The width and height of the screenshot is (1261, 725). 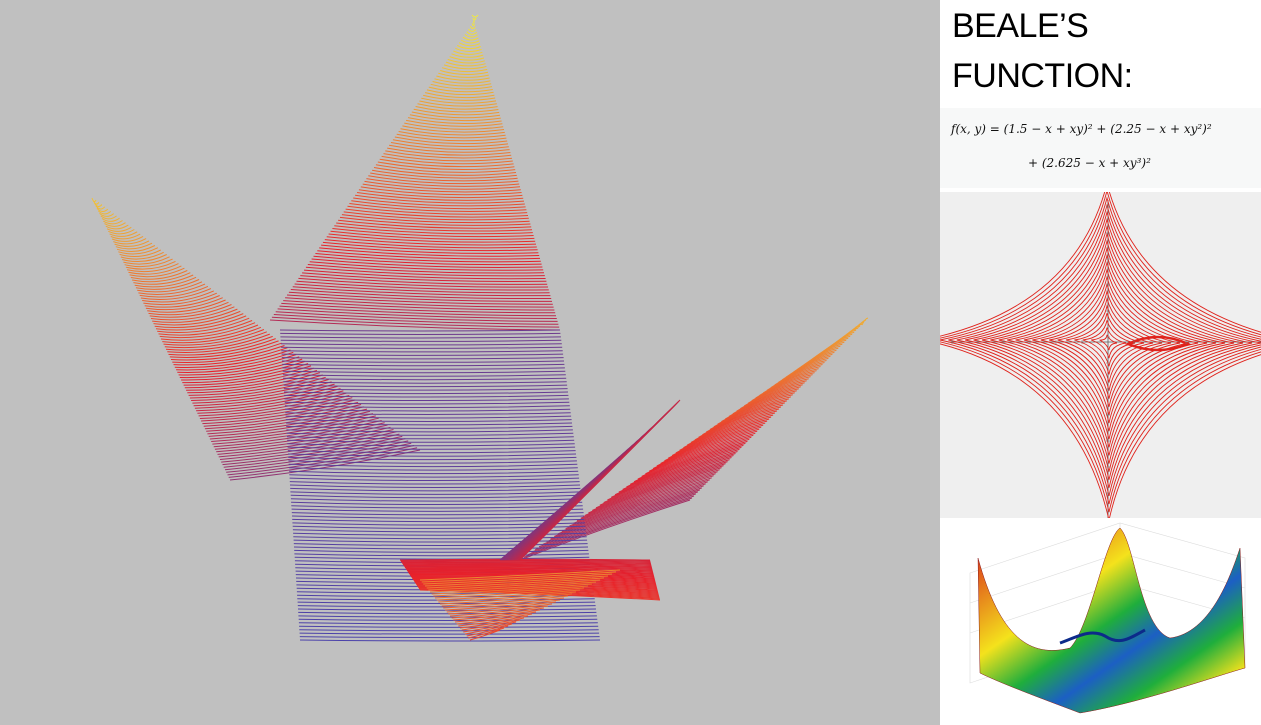 I want to click on surface-valley, so click(x=1102, y=636).